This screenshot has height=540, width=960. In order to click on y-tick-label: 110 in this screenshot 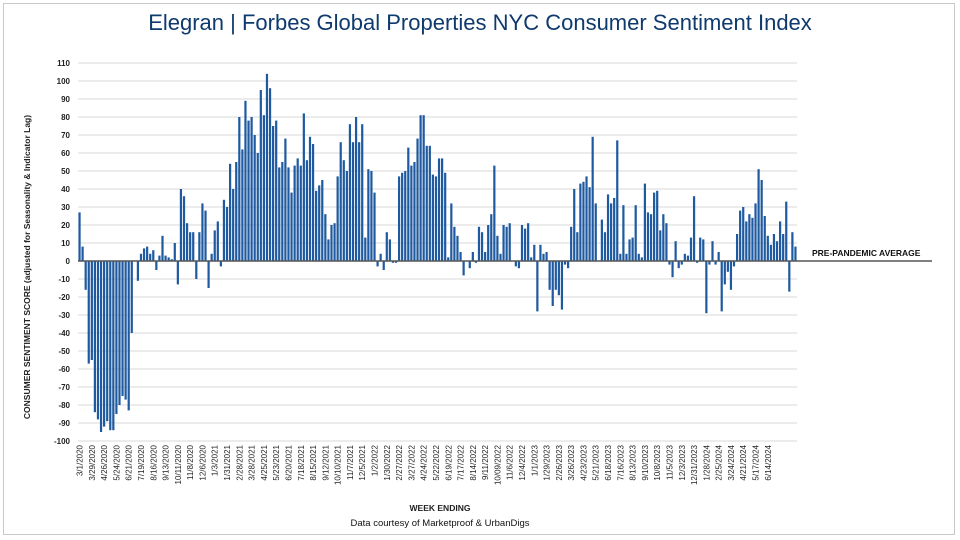, I will do `click(63, 63)`.